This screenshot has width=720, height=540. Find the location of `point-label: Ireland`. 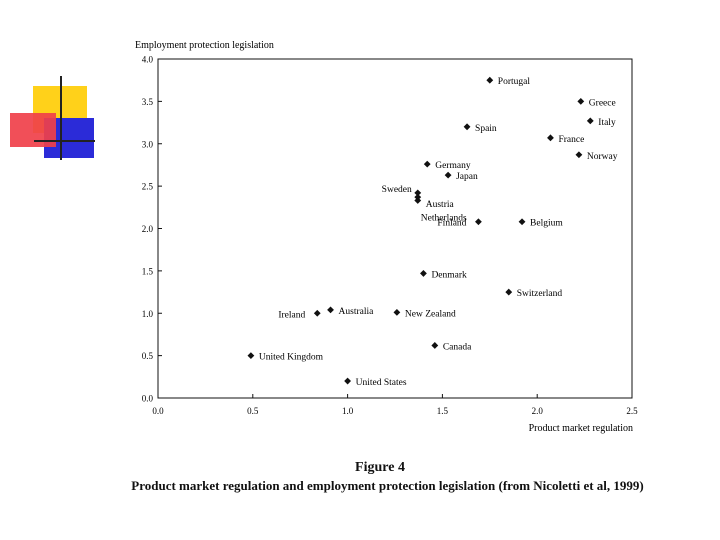

point-label: Ireland is located at coordinates (291, 315).